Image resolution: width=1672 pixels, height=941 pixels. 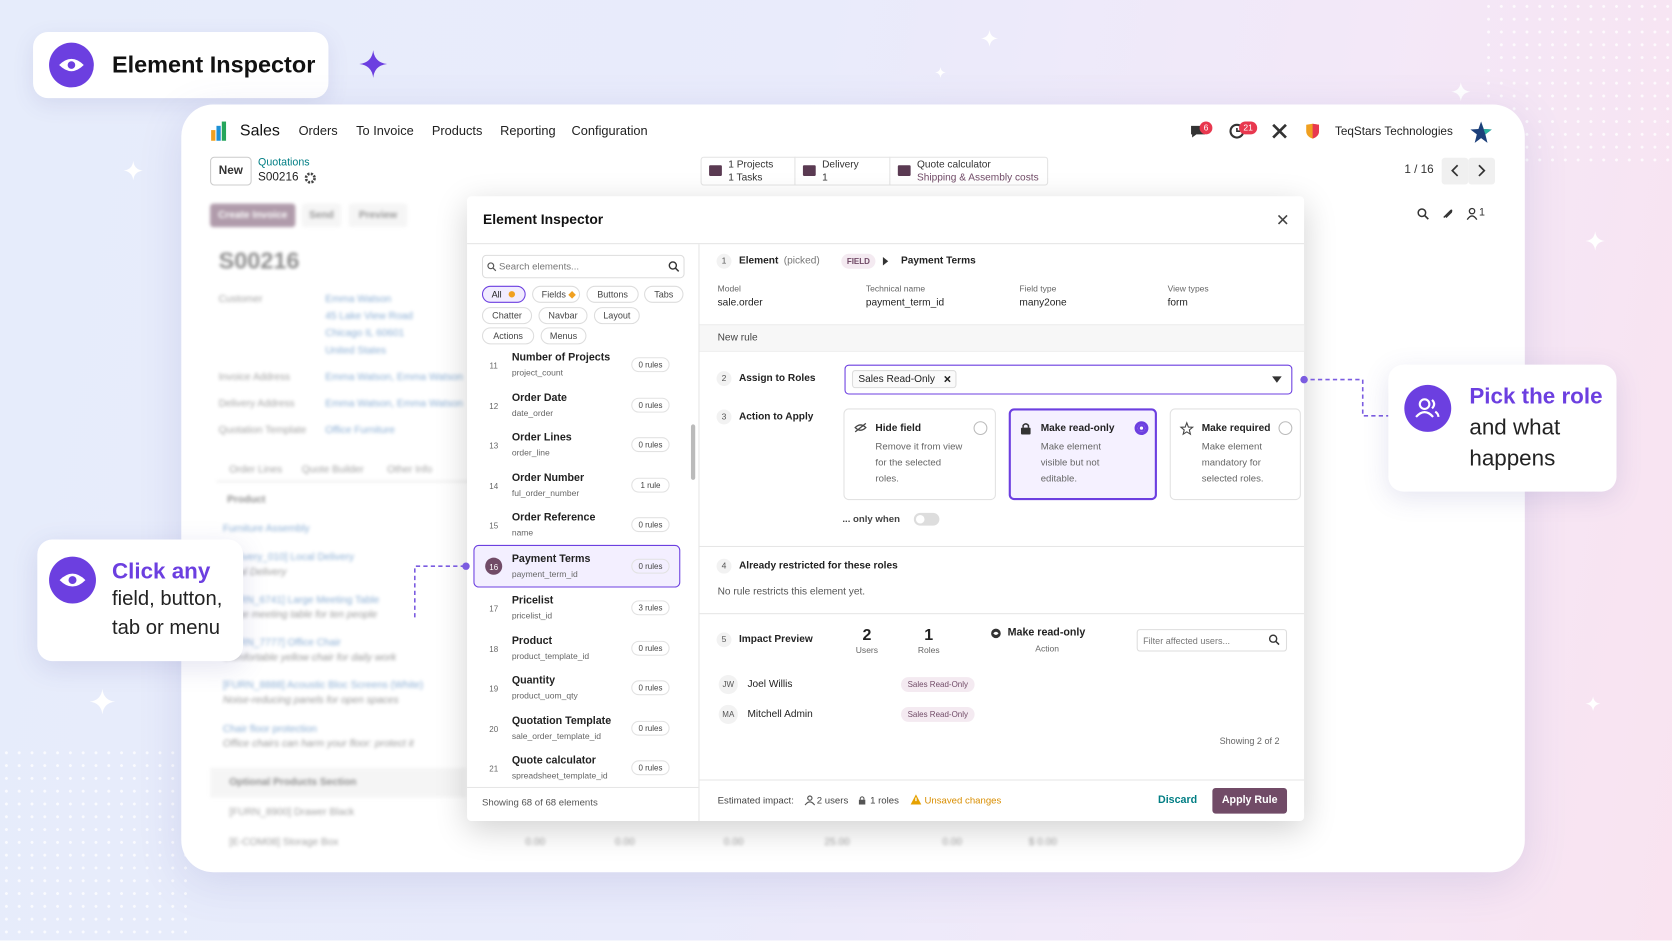 I want to click on roles-select, so click(x=1068, y=379).